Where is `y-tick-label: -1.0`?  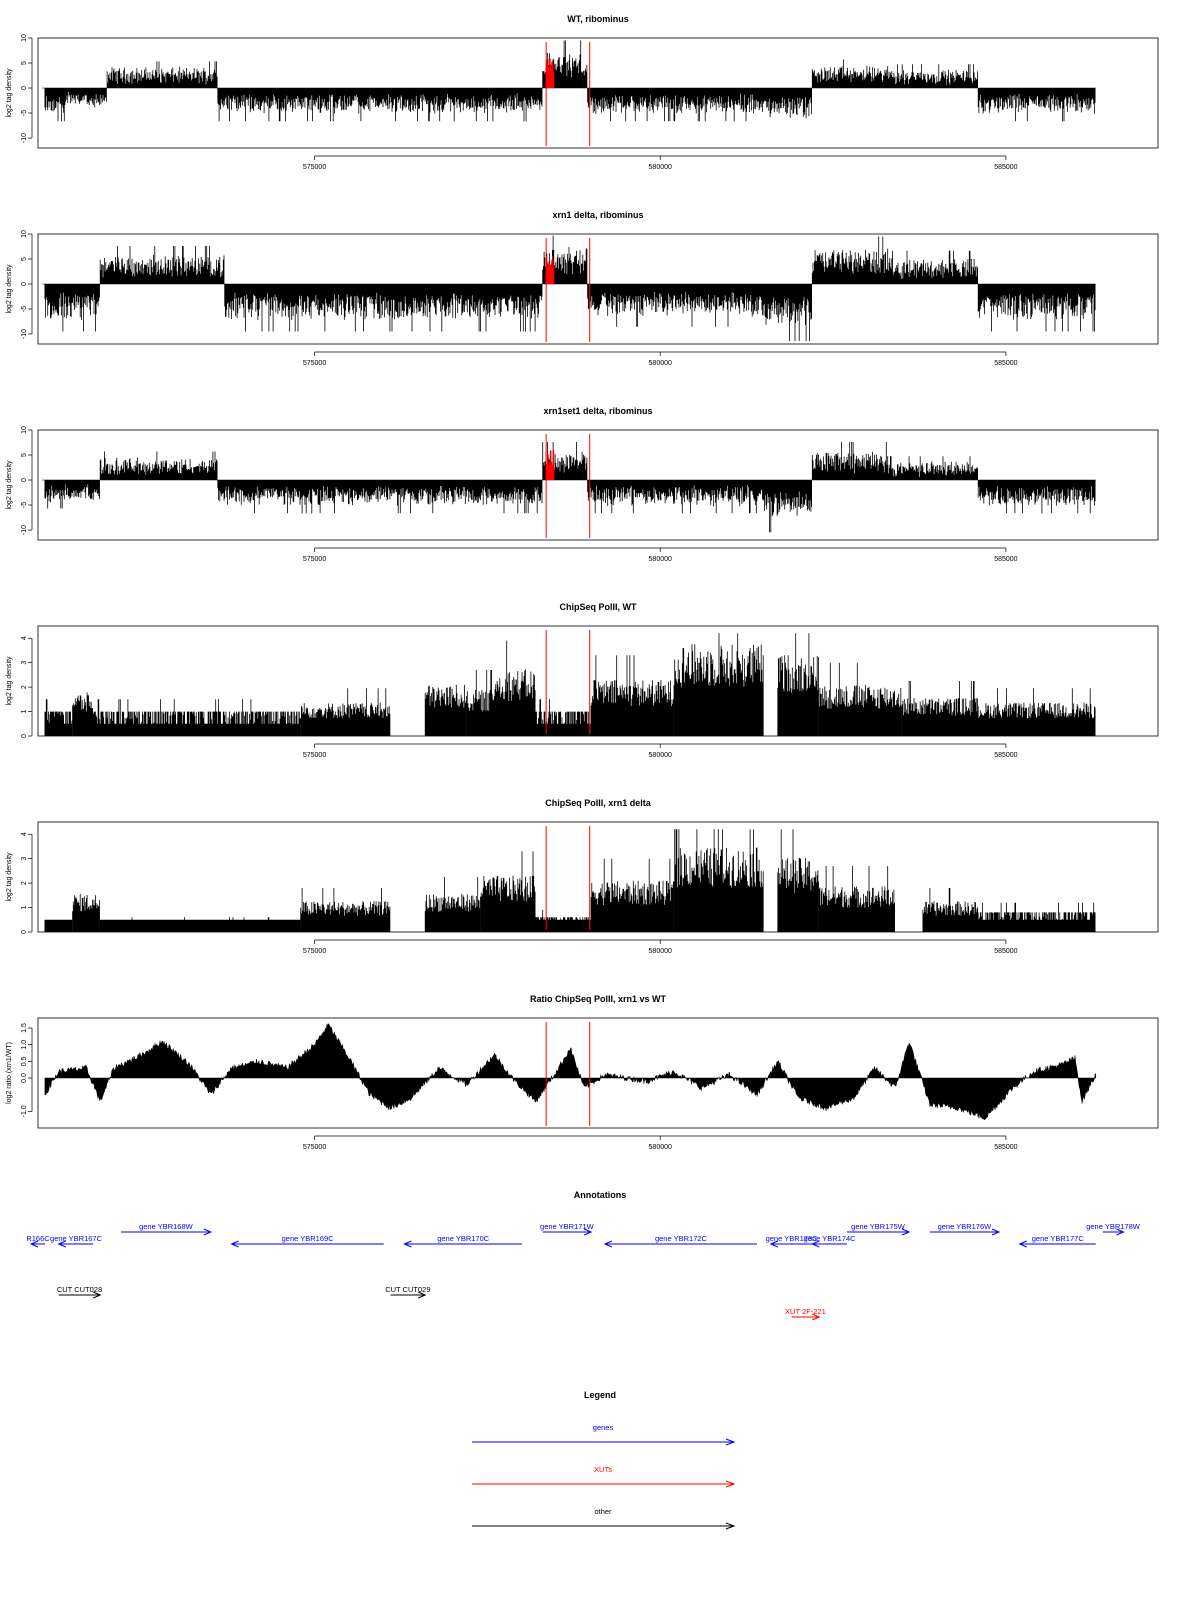
y-tick-label: -1.0 is located at coordinates (24, 1111).